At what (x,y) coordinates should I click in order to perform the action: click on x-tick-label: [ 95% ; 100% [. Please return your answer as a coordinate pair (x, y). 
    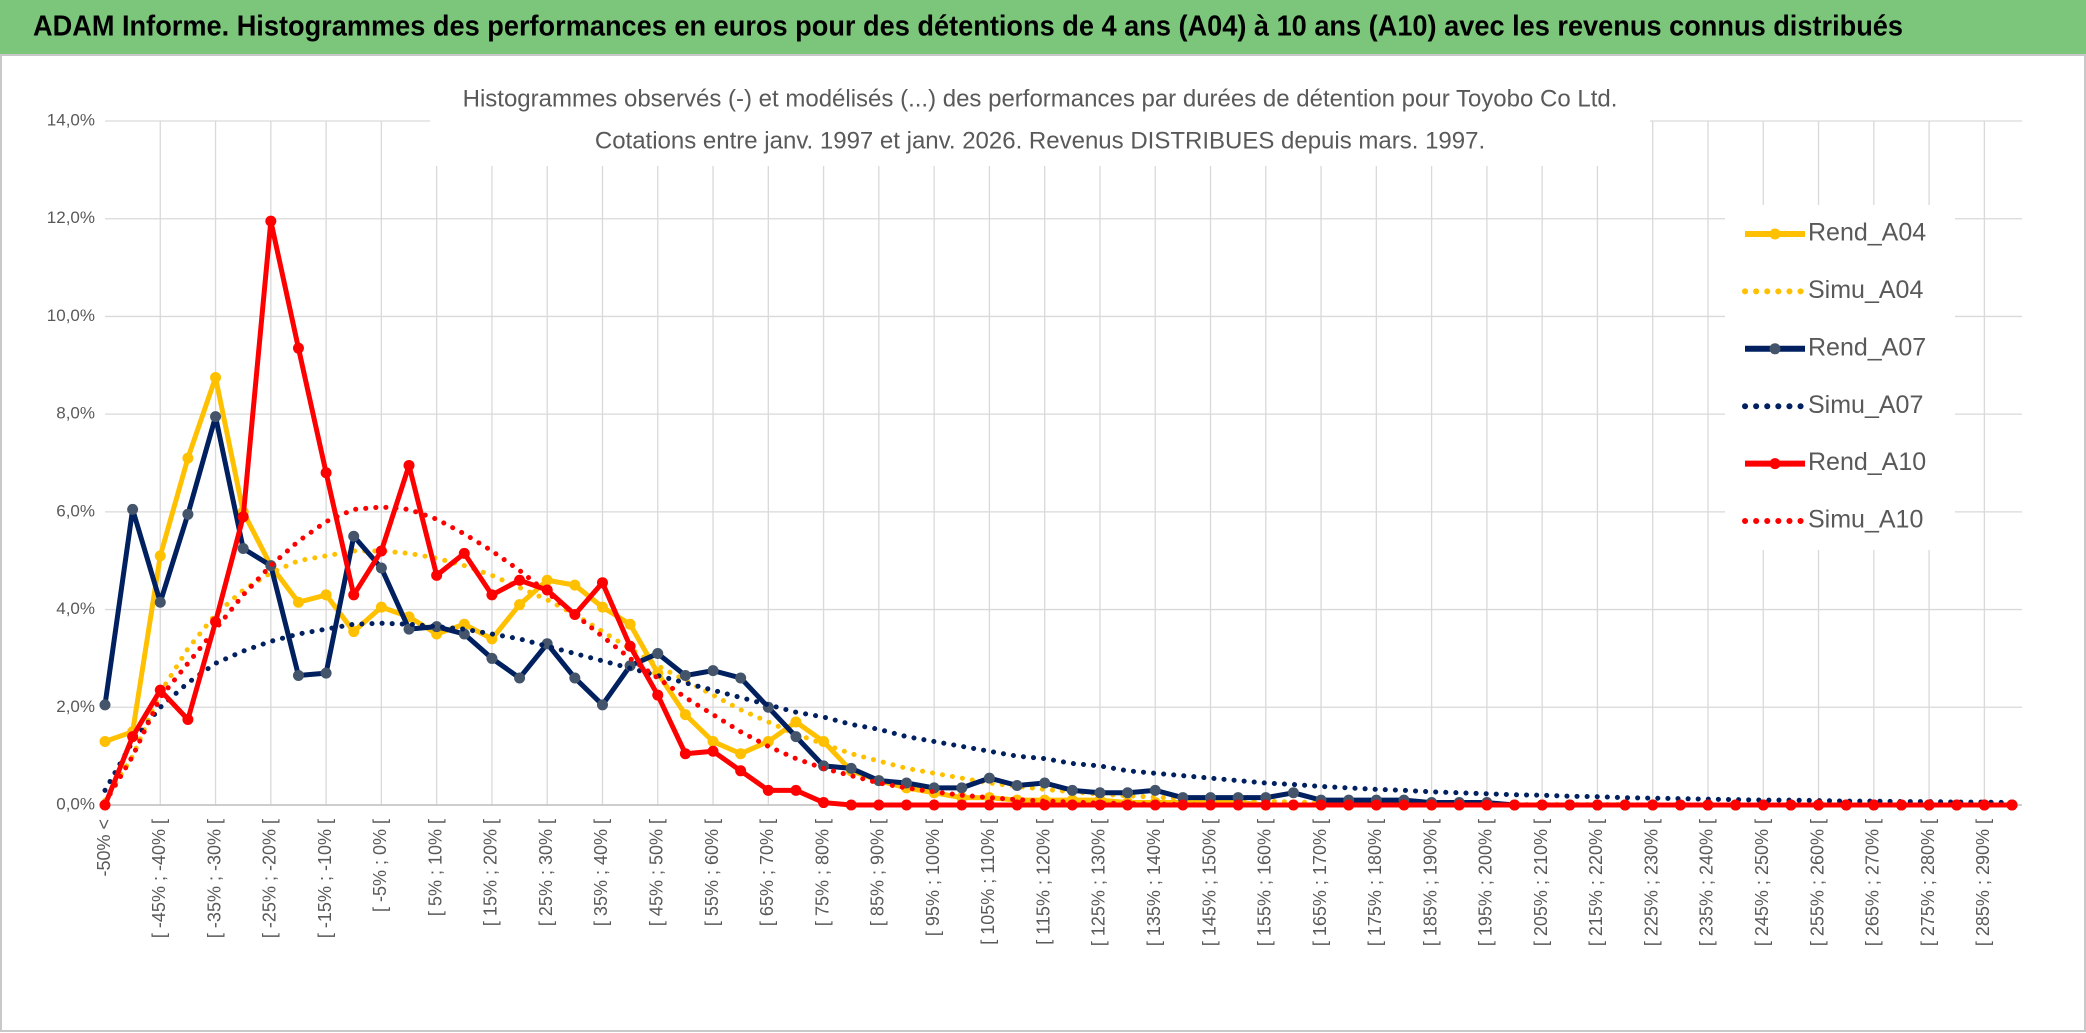
    Looking at the image, I should click on (933, 877).